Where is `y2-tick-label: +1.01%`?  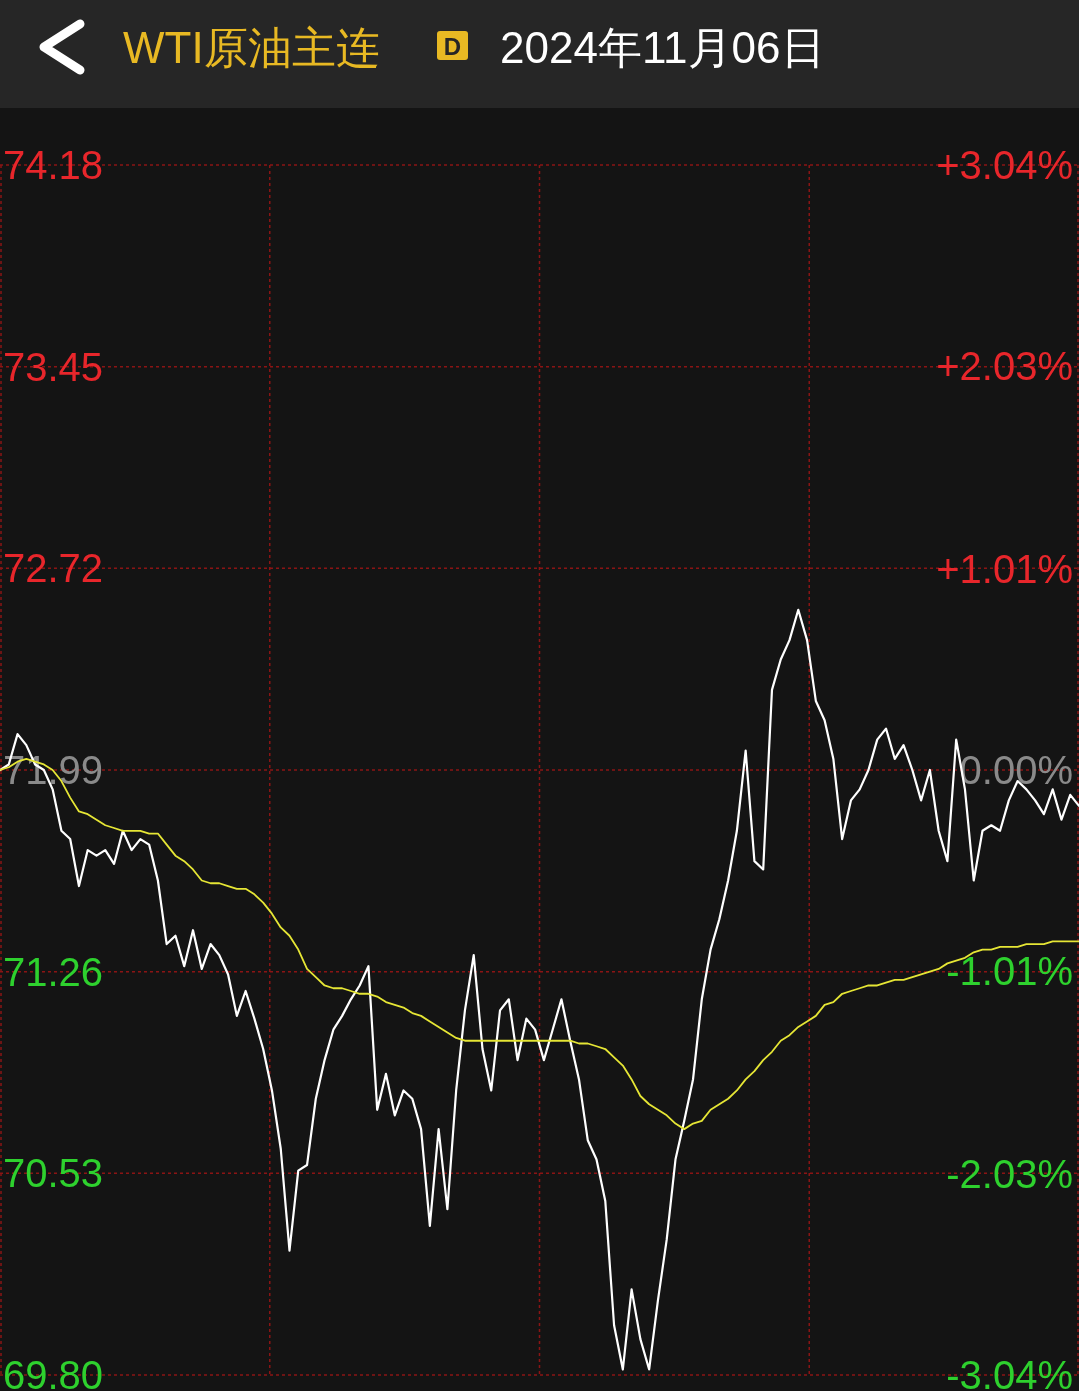 y2-tick-label: +1.01% is located at coordinates (1004, 569).